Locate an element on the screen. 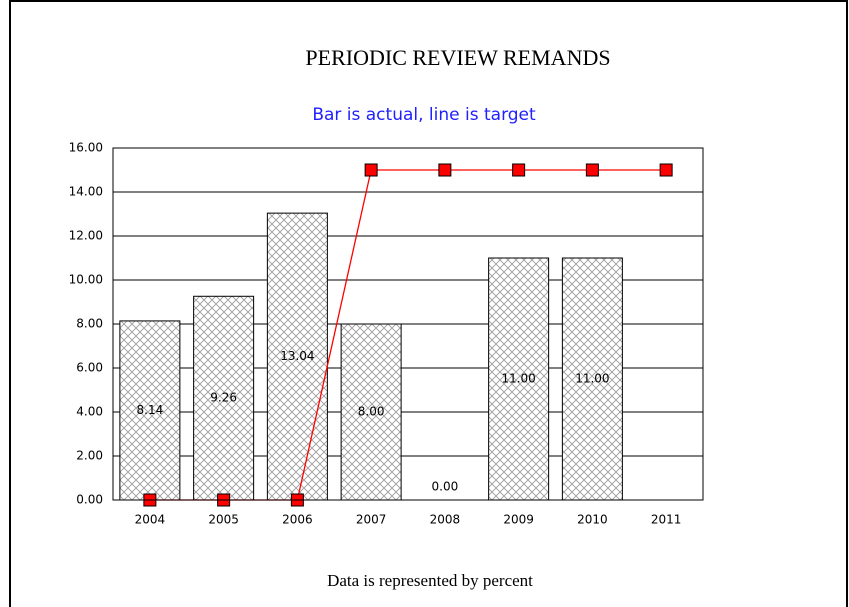  chart-title: PERIODIC REVIEW REMANDS is located at coordinates (457, 57).